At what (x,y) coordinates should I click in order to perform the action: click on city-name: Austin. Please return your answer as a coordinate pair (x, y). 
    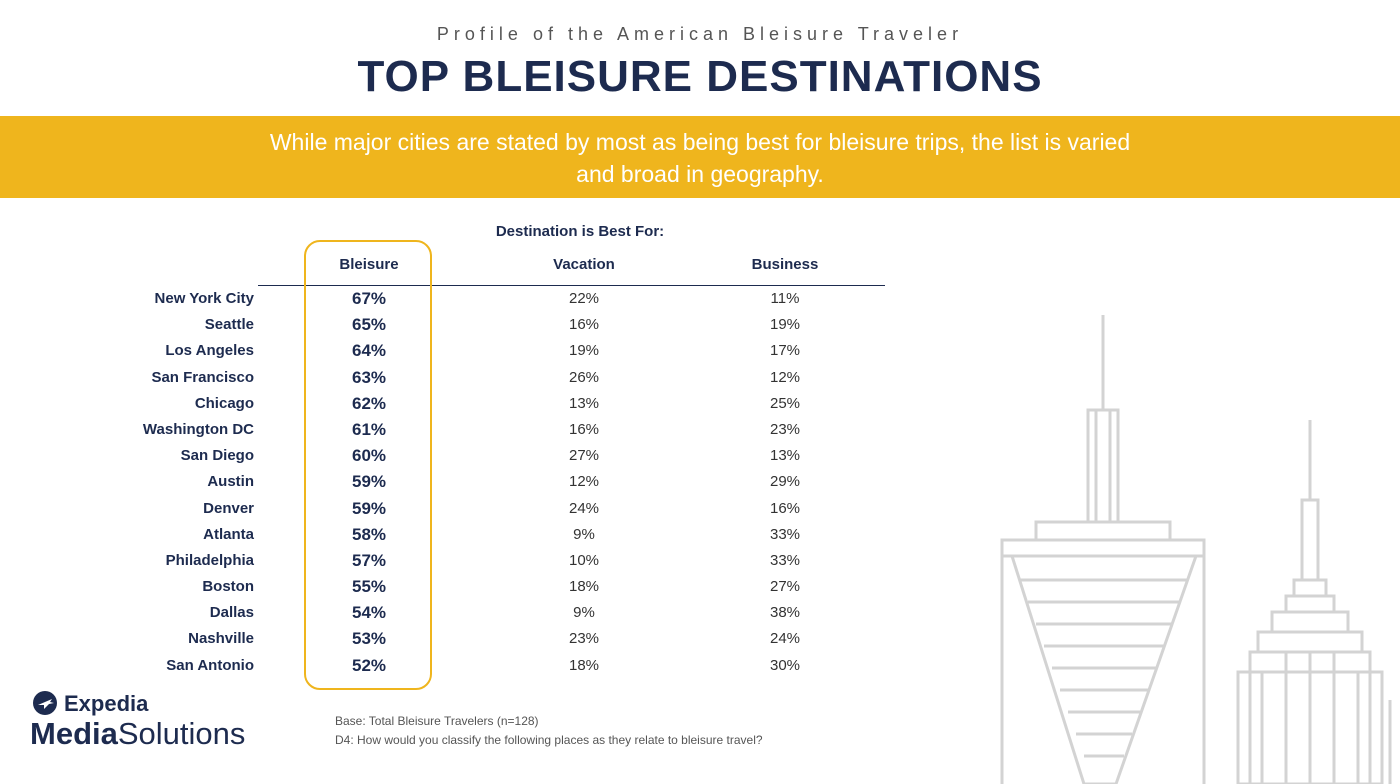
    Looking at the image, I should click on (230, 482).